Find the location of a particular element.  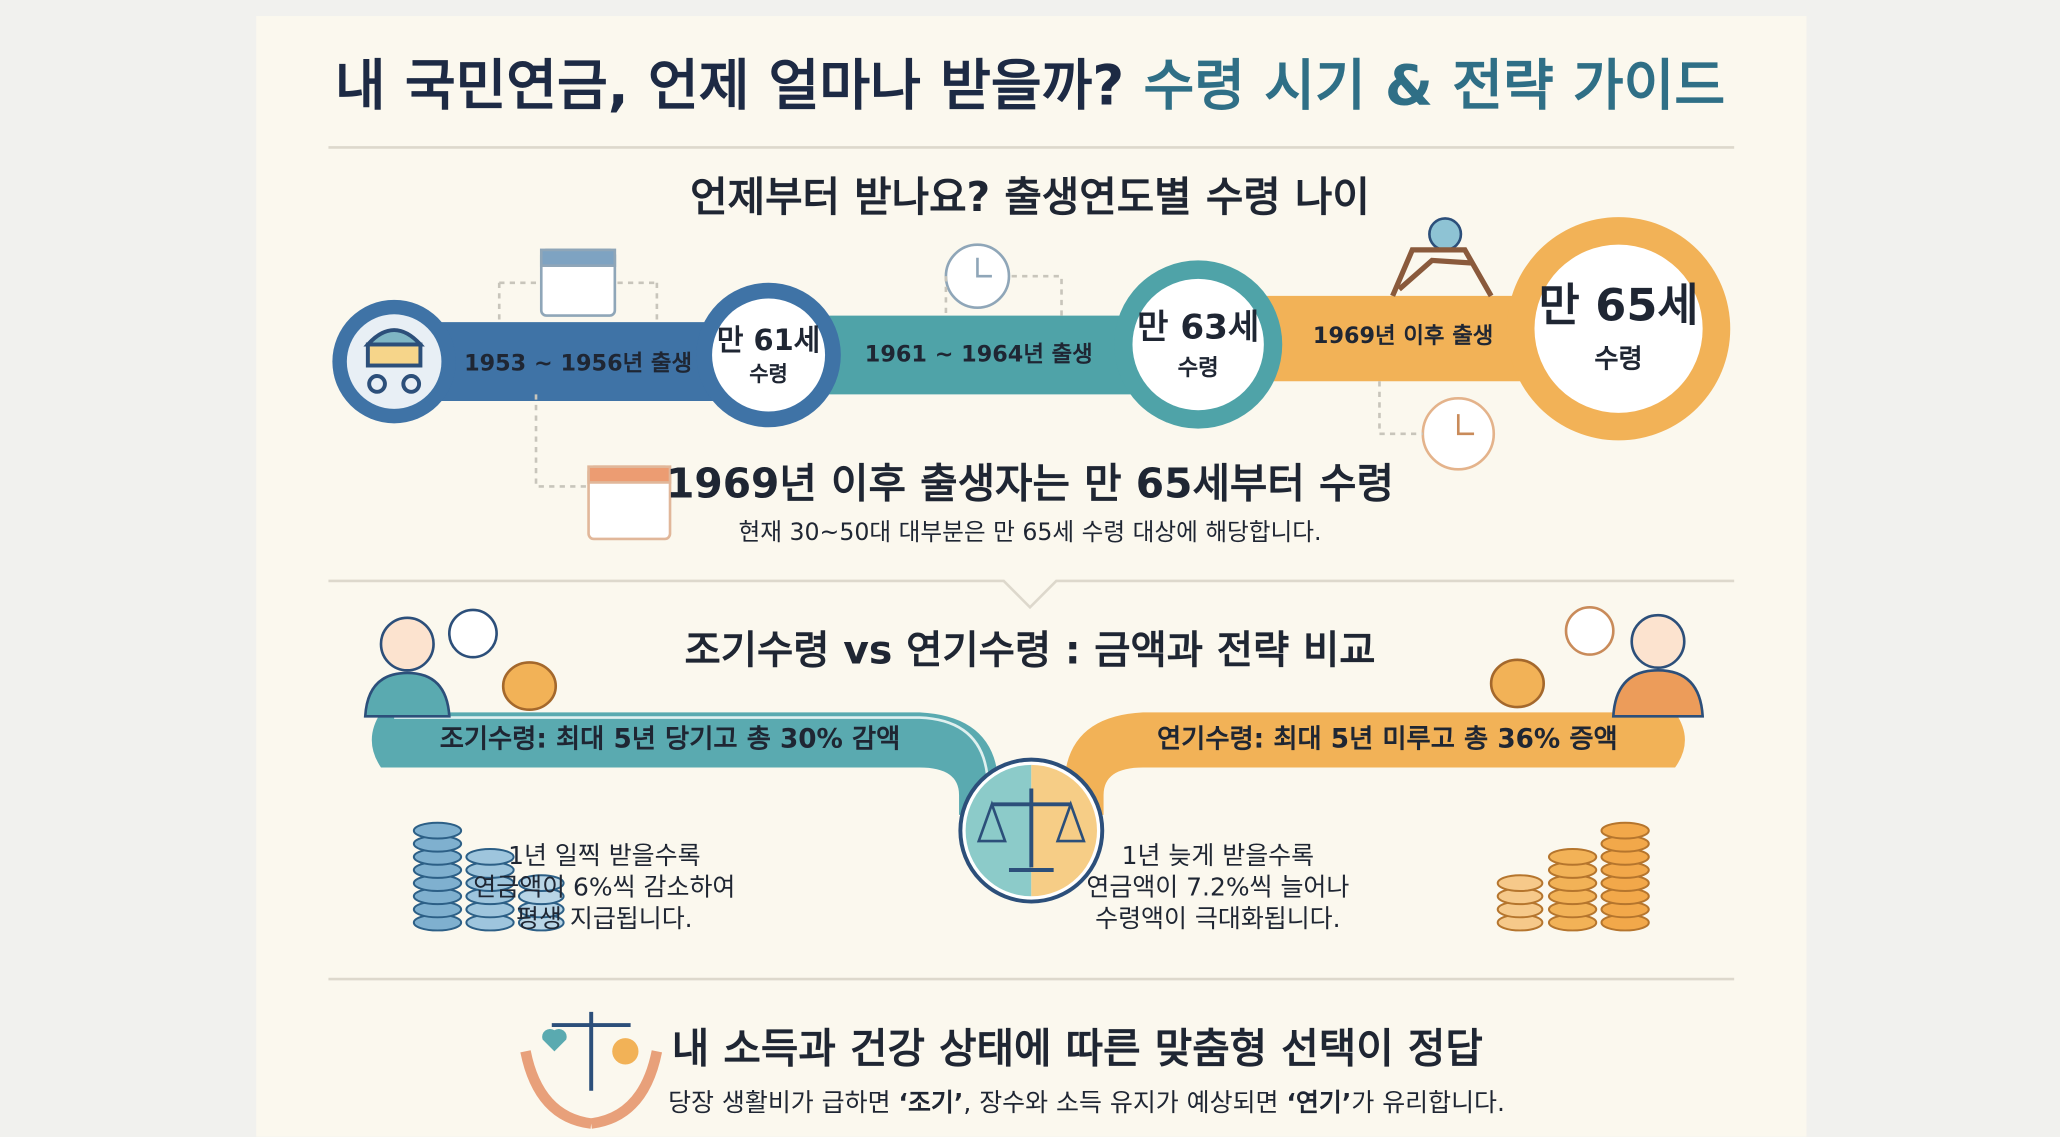

stage-age: 만 63세 is located at coordinates (1198, 328).